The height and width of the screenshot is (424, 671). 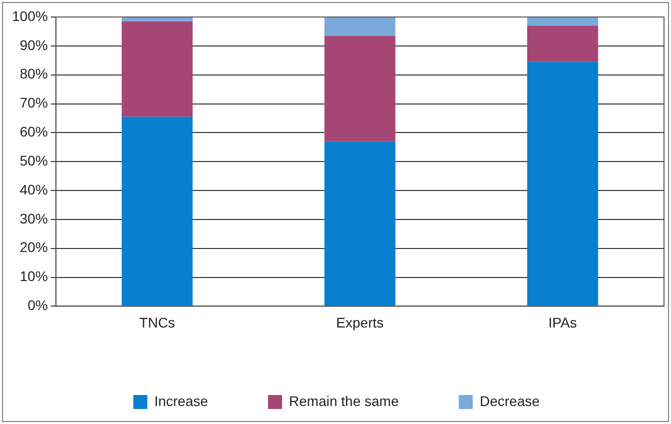 I want to click on y-tick-label: 80%, so click(x=34, y=74).